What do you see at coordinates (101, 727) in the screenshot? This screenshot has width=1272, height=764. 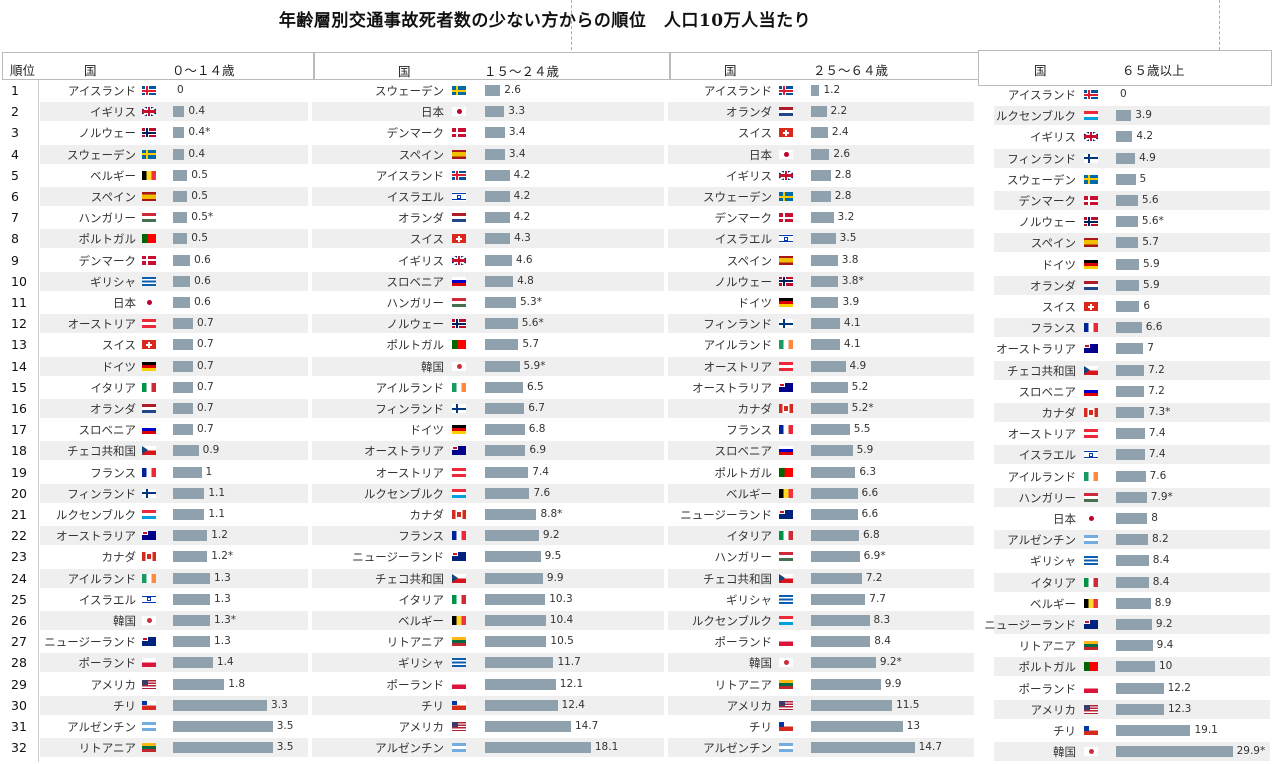 I see `country-label: アルゼンチン` at bounding box center [101, 727].